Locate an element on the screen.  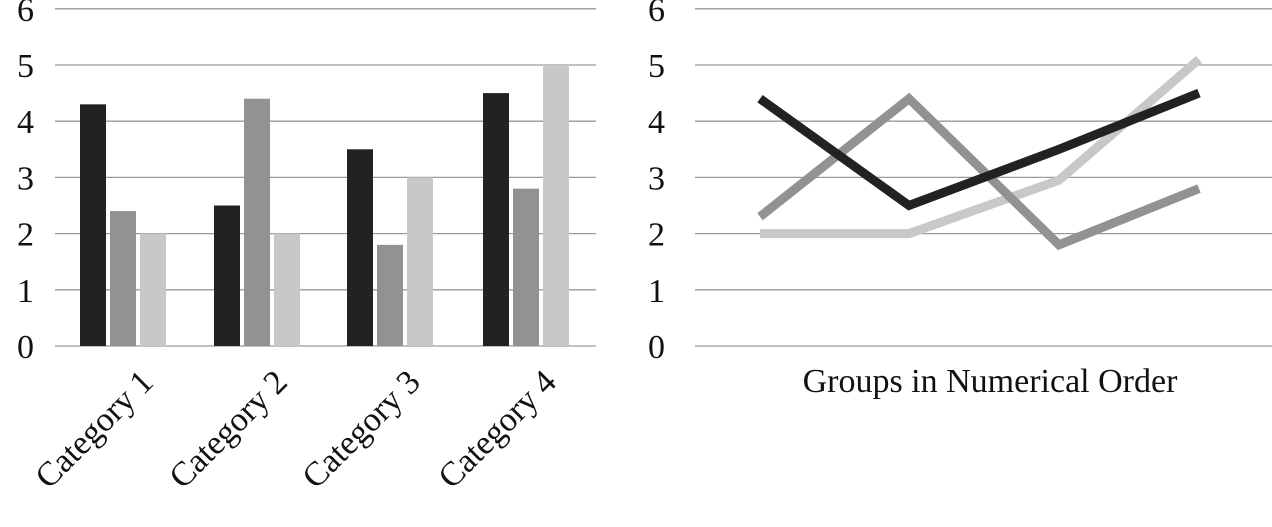
line-y-tick-label: 1 is located at coordinates (656, 291).